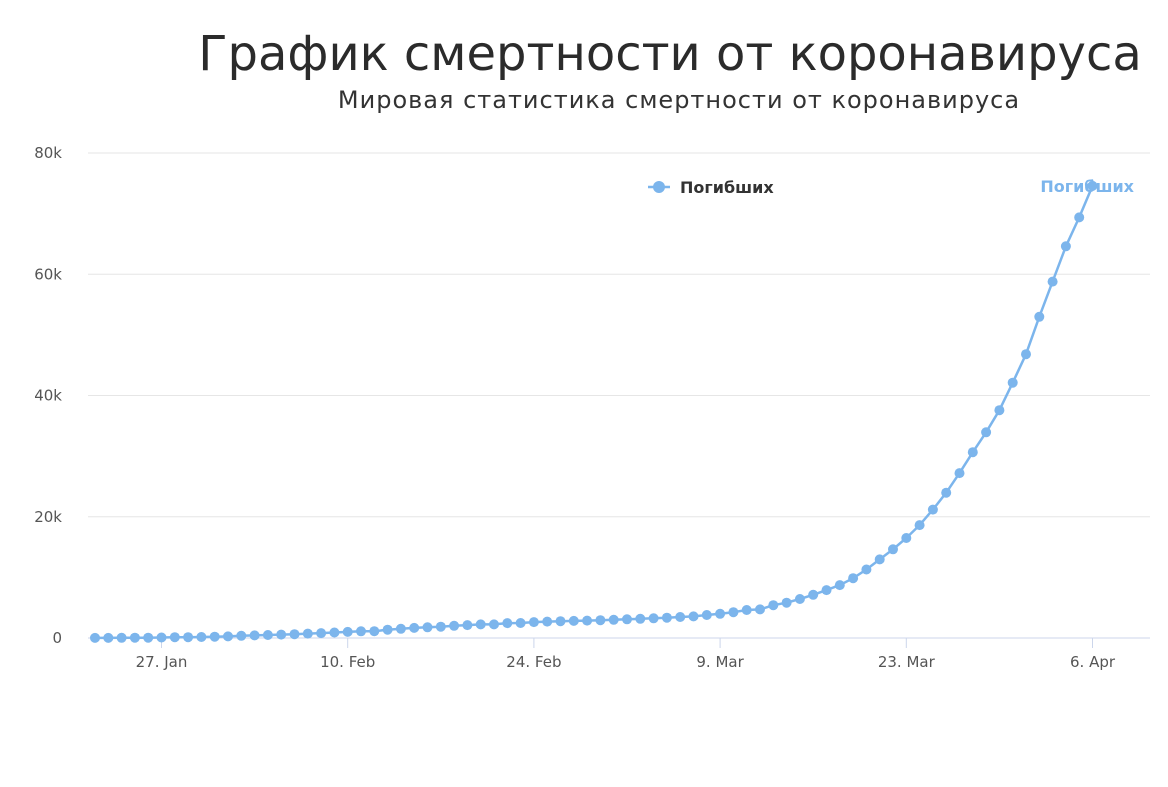 The width and height of the screenshot is (1168, 787). What do you see at coordinates (48, 517) in the screenshot?
I see `y-tick-label: 20k` at bounding box center [48, 517].